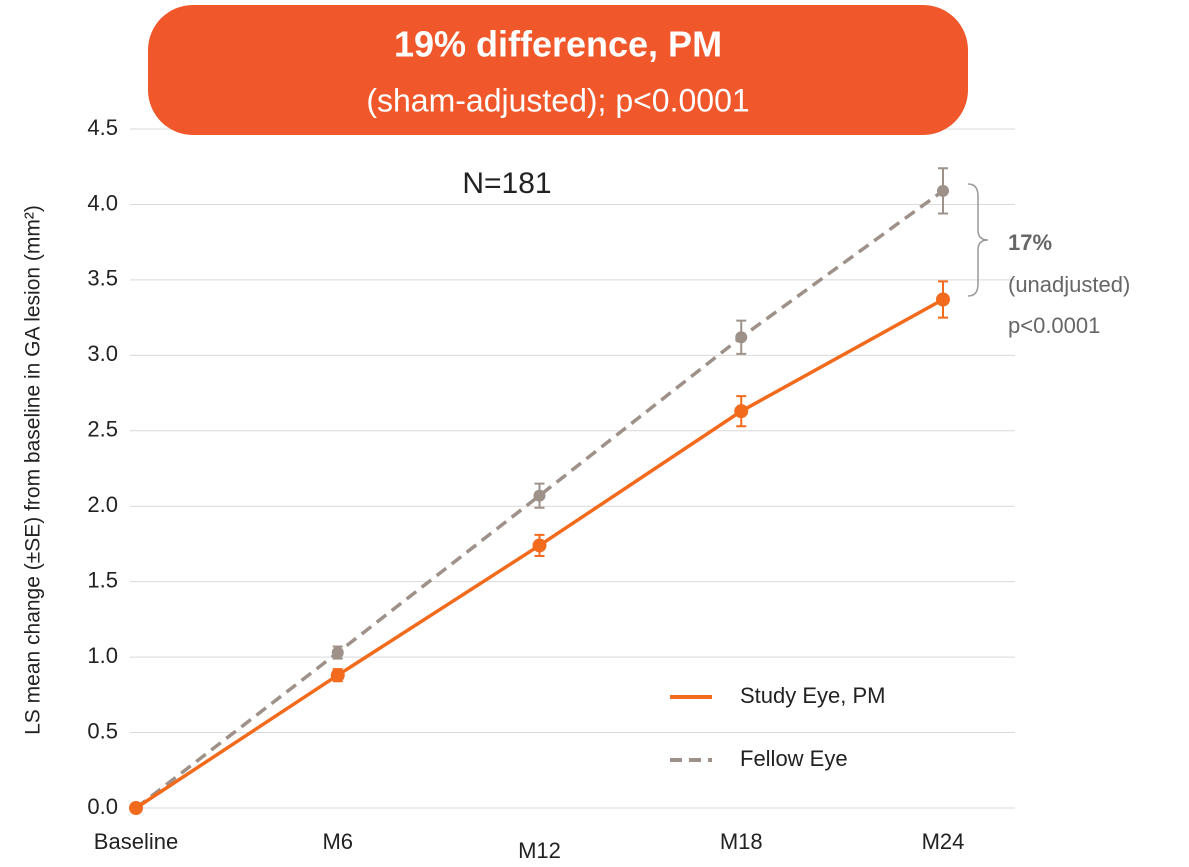 Image resolution: width=1189 pixels, height=867 pixels. Describe the element at coordinates (337, 841) in the screenshot. I see `x-tick-label: M6` at that location.